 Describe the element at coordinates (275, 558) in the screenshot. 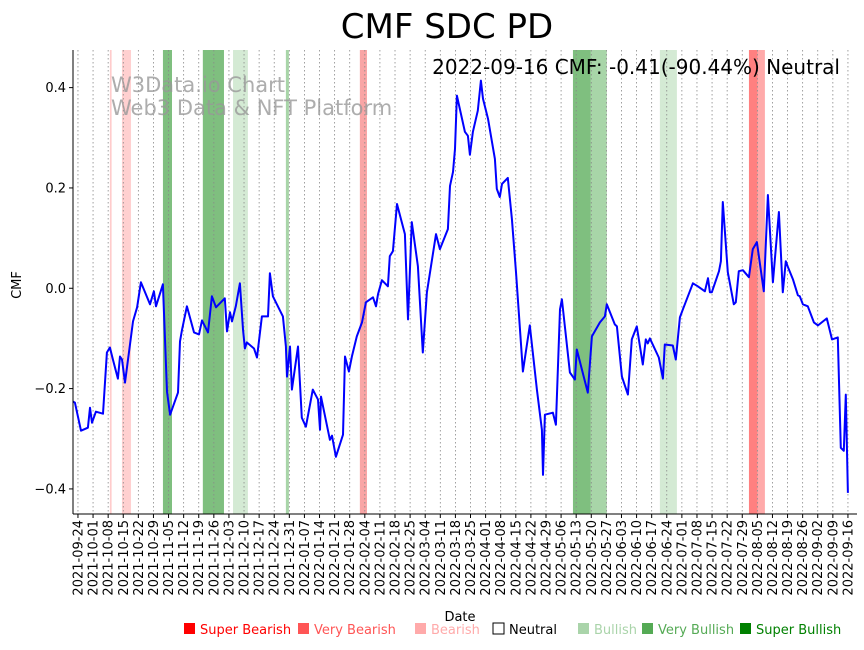

I see `x-tick-label: 2021-12-24` at that location.